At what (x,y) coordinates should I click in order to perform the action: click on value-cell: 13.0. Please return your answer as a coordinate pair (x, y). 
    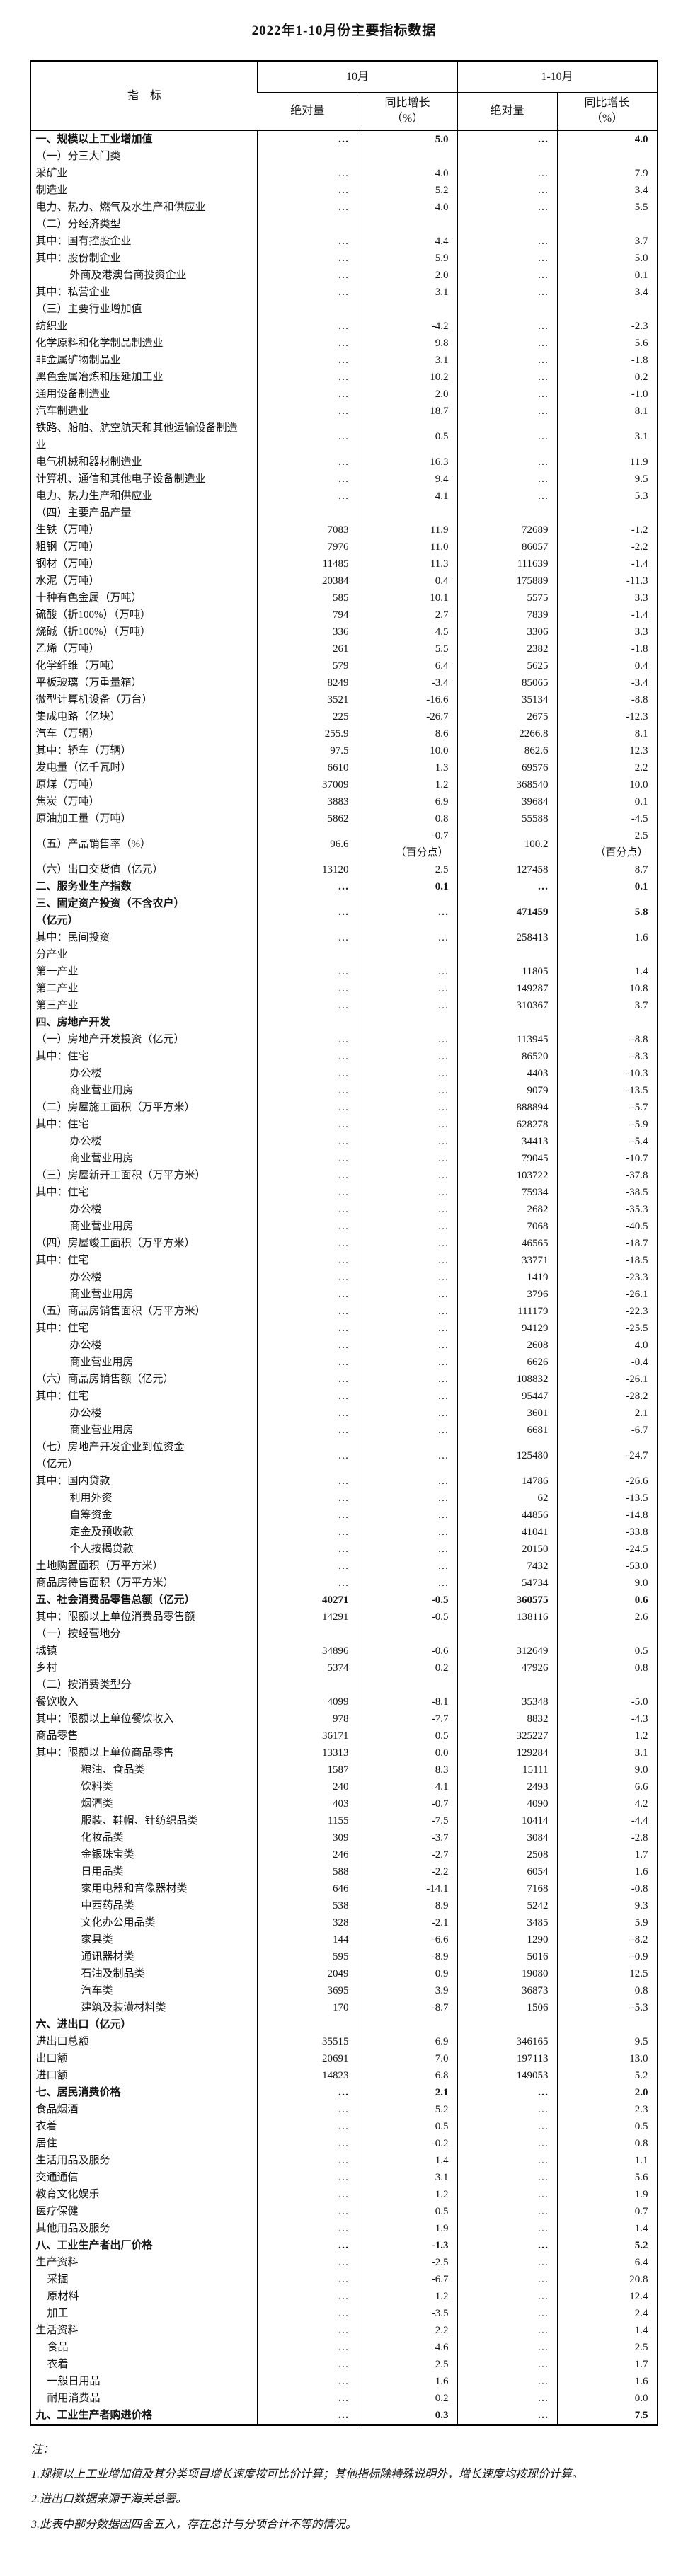
    Looking at the image, I should click on (606, 2058).